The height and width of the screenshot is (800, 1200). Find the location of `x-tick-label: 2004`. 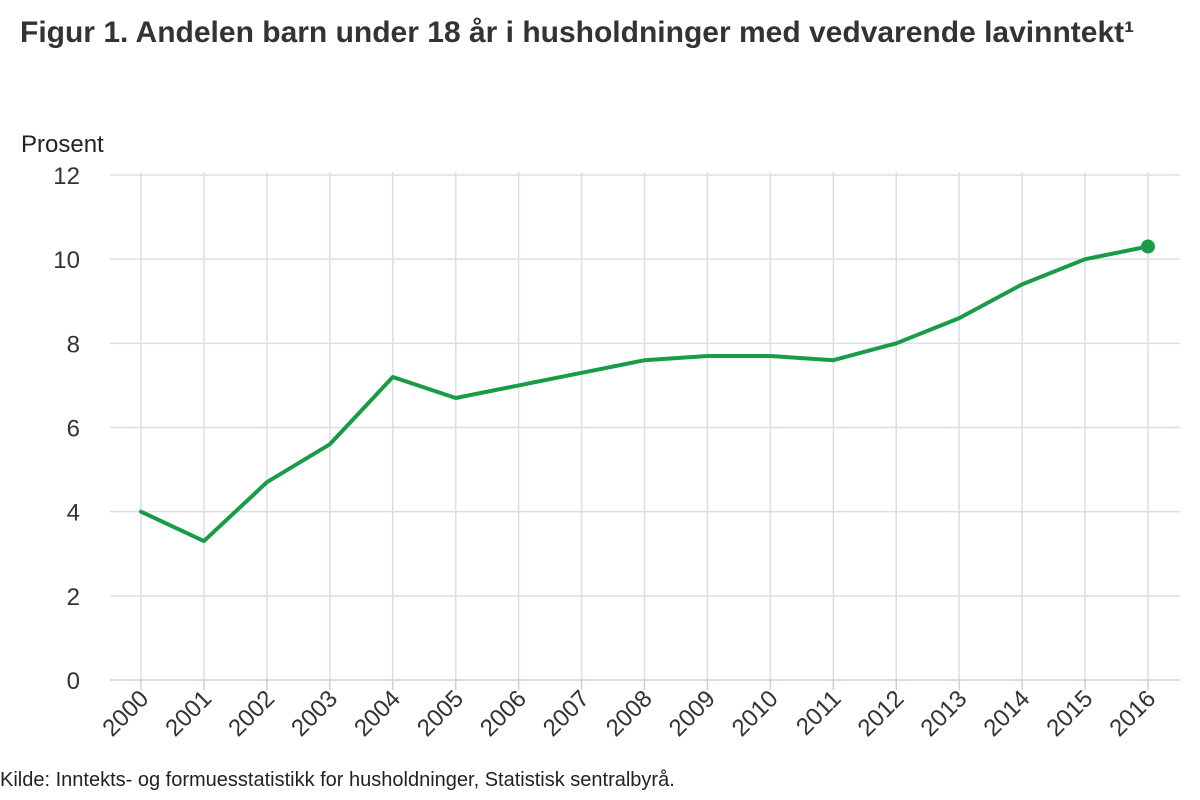

x-tick-label: 2004 is located at coordinates (377, 713).